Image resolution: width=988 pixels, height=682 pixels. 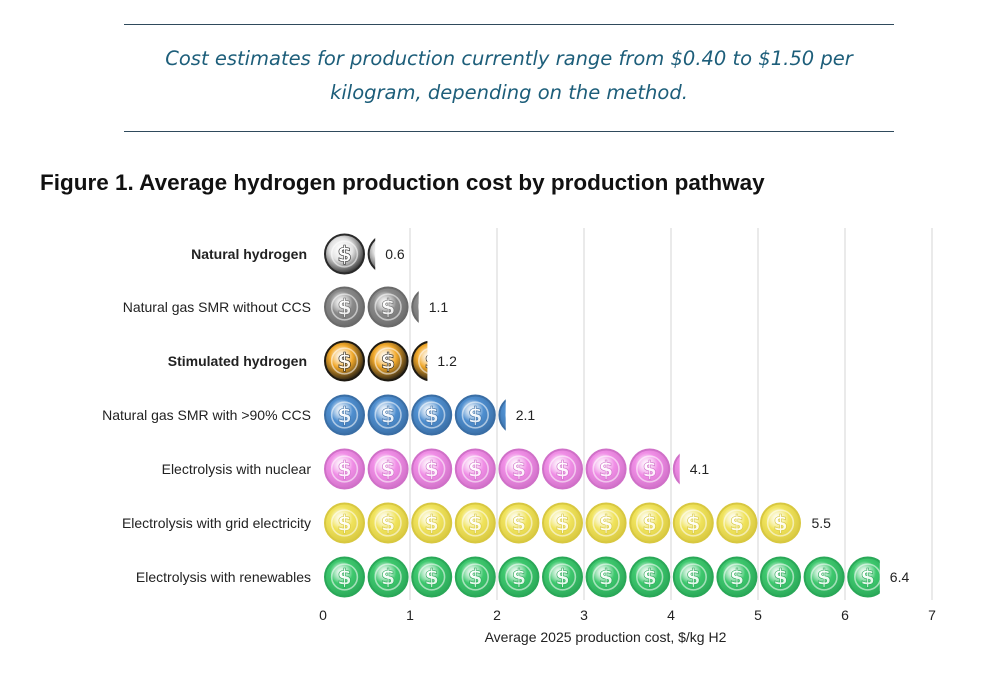 What do you see at coordinates (676, 469) in the screenshot?
I see `coin-electrolysis-with-nuclear-9: $` at bounding box center [676, 469].